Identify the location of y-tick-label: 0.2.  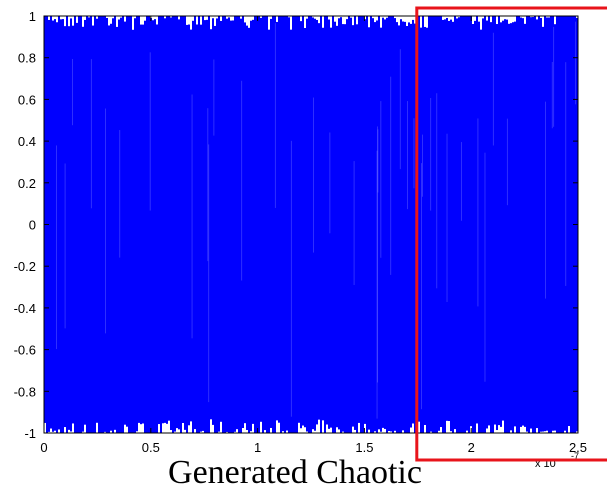
(27, 183).